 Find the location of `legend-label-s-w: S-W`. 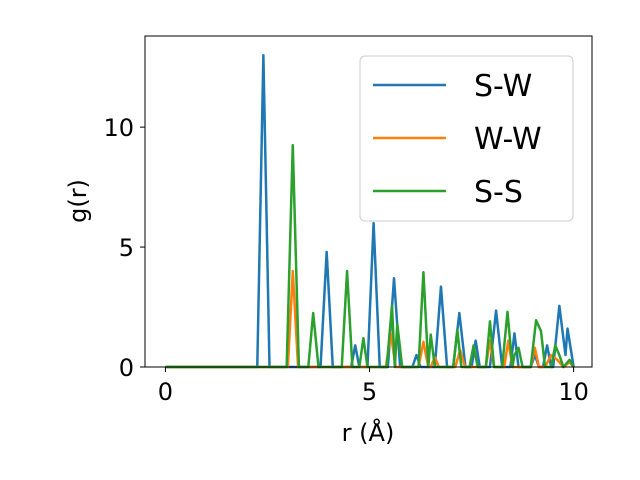

legend-label-s-w: S-W is located at coordinates (503, 86).